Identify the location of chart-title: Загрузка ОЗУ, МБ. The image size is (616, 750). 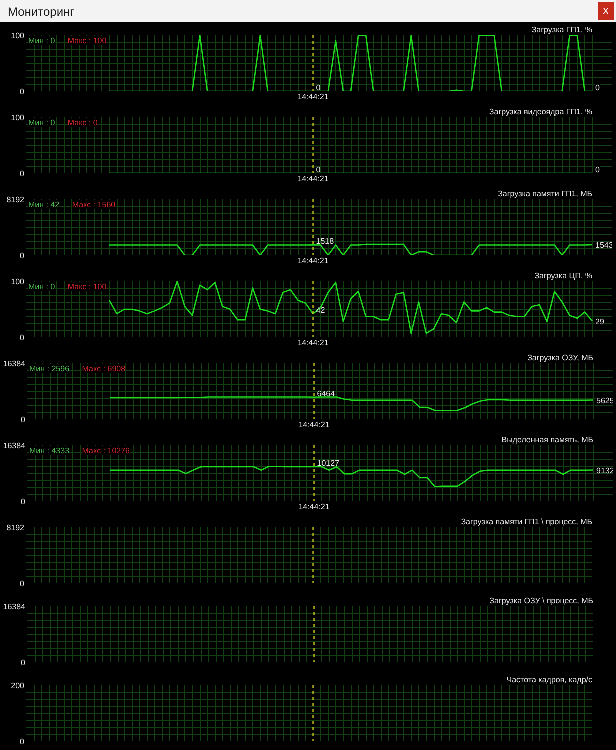
(561, 358).